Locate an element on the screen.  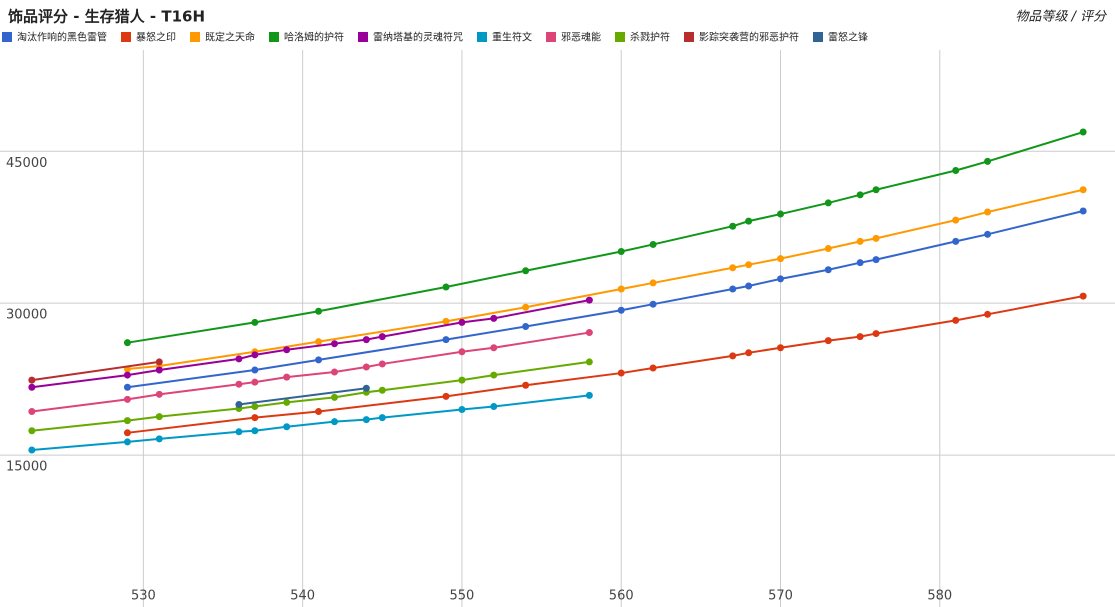
y-tick-label: 45000 is located at coordinates (26, 163).